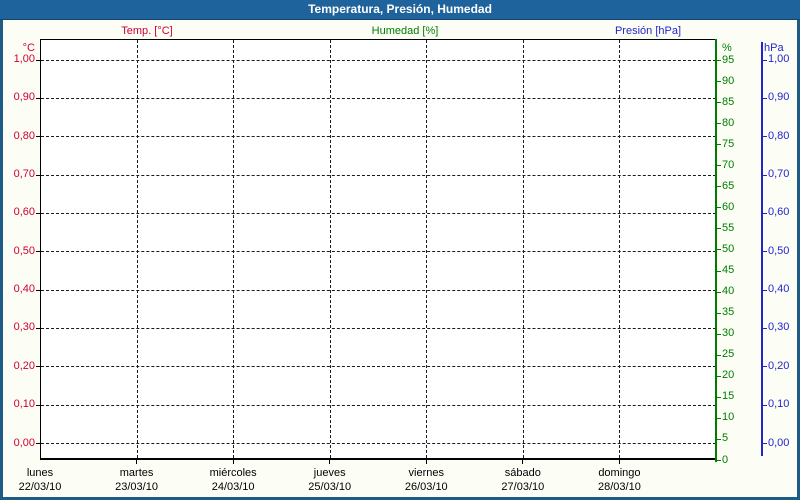 The image size is (800, 500). I want to click on pressure-axis-tick-label: 0,30, so click(779, 327).